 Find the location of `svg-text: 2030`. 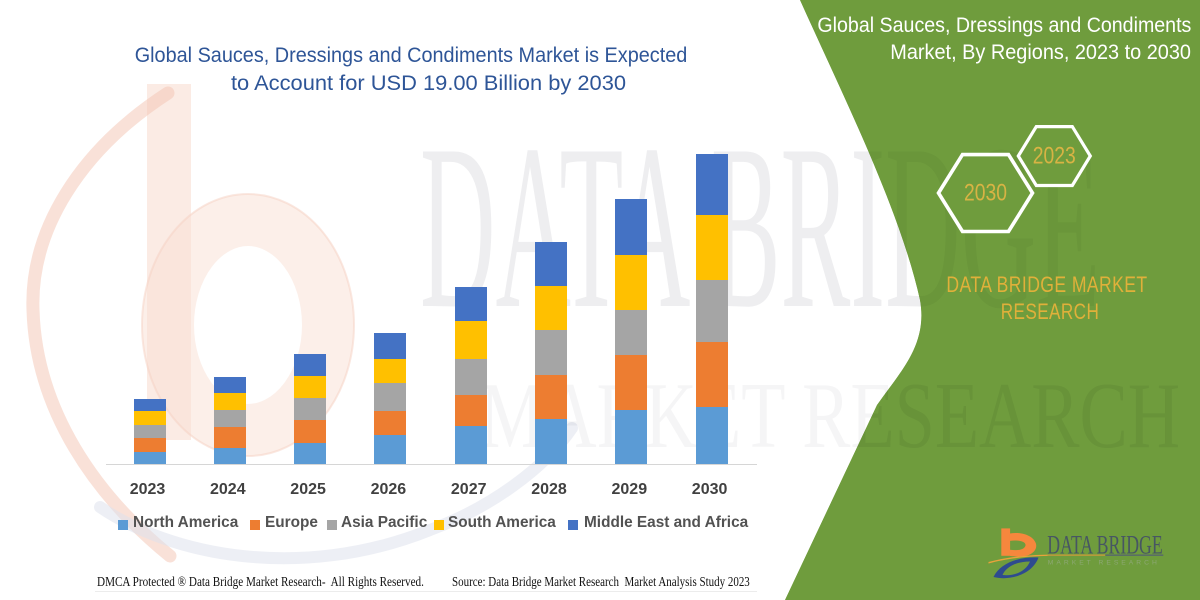

svg-text: 2030 is located at coordinates (985, 193).